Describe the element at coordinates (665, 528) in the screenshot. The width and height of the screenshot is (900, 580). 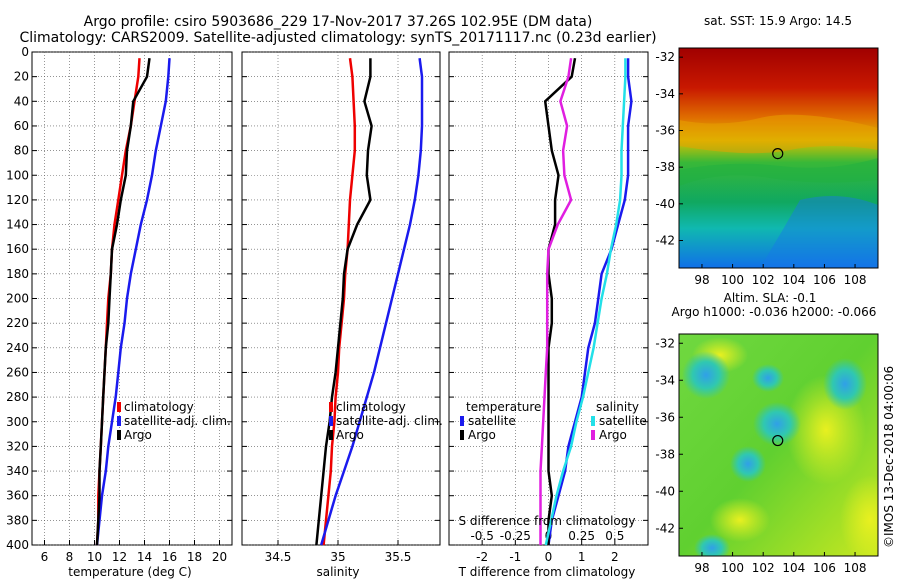
I see `map-y-tick-label: -42` at that location.